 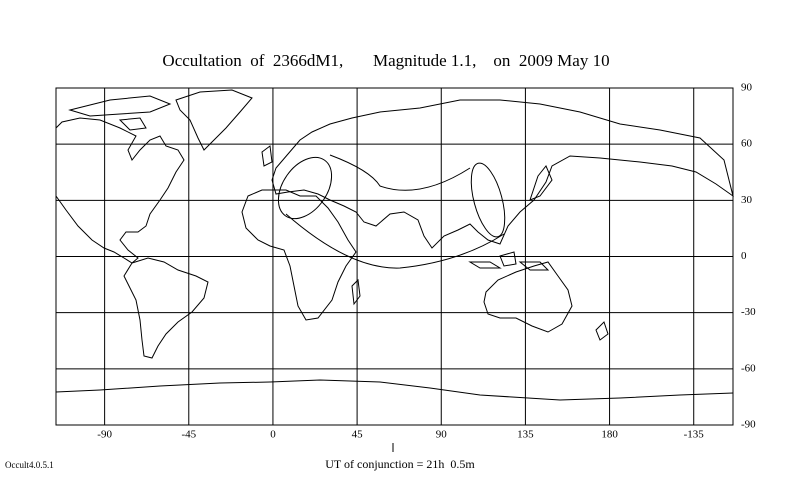 What do you see at coordinates (748, 425) in the screenshot?
I see `y-tick-label: -90` at bounding box center [748, 425].